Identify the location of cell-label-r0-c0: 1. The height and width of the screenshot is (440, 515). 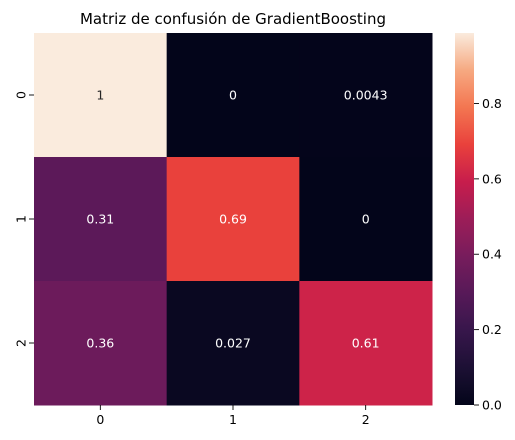
(100, 95).